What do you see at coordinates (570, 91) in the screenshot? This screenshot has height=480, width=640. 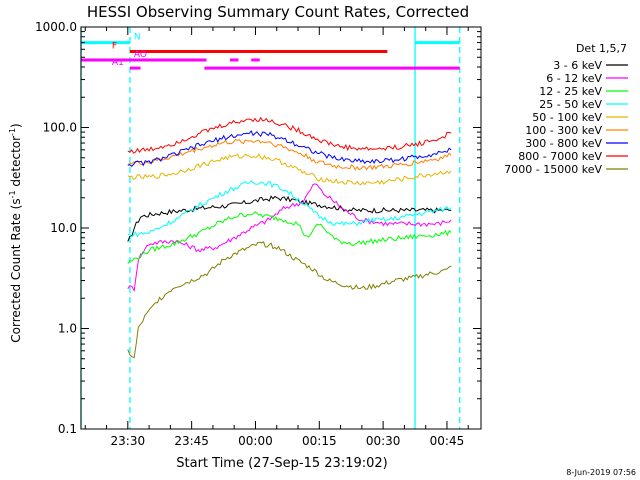 I see `legend-label-2: 12 - 25 keV` at bounding box center [570, 91].